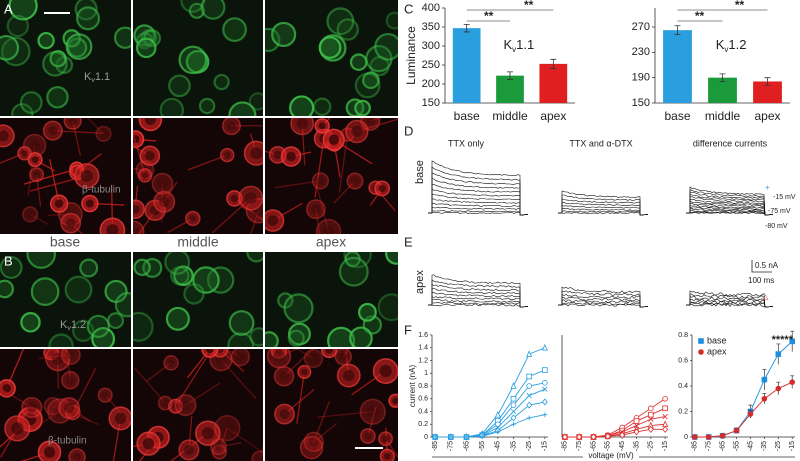 Image resolution: width=800 pixels, height=461 pixels. Describe the element at coordinates (97, 77) in the screenshot. I see `marker-label: Kv1.1` at that location.